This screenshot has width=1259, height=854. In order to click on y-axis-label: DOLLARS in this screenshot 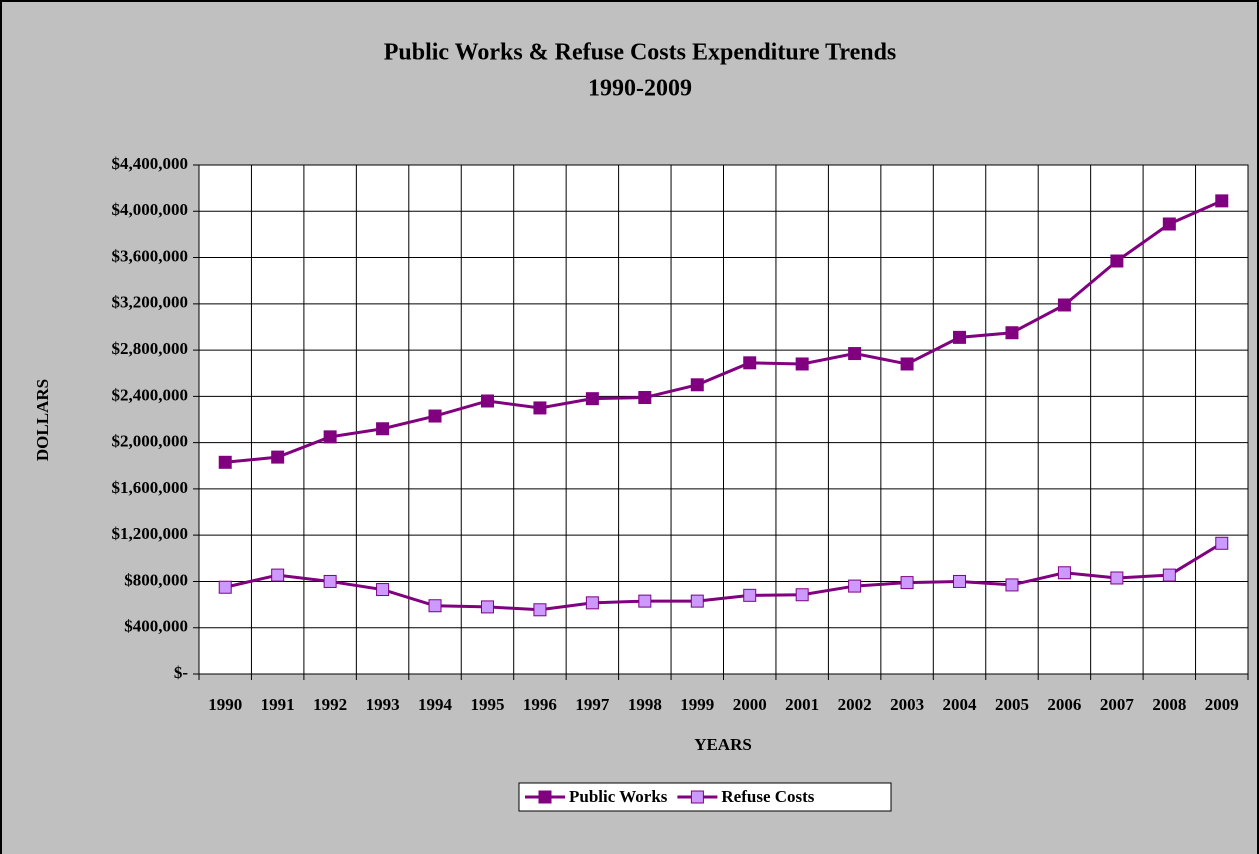, I will do `click(42, 420)`.